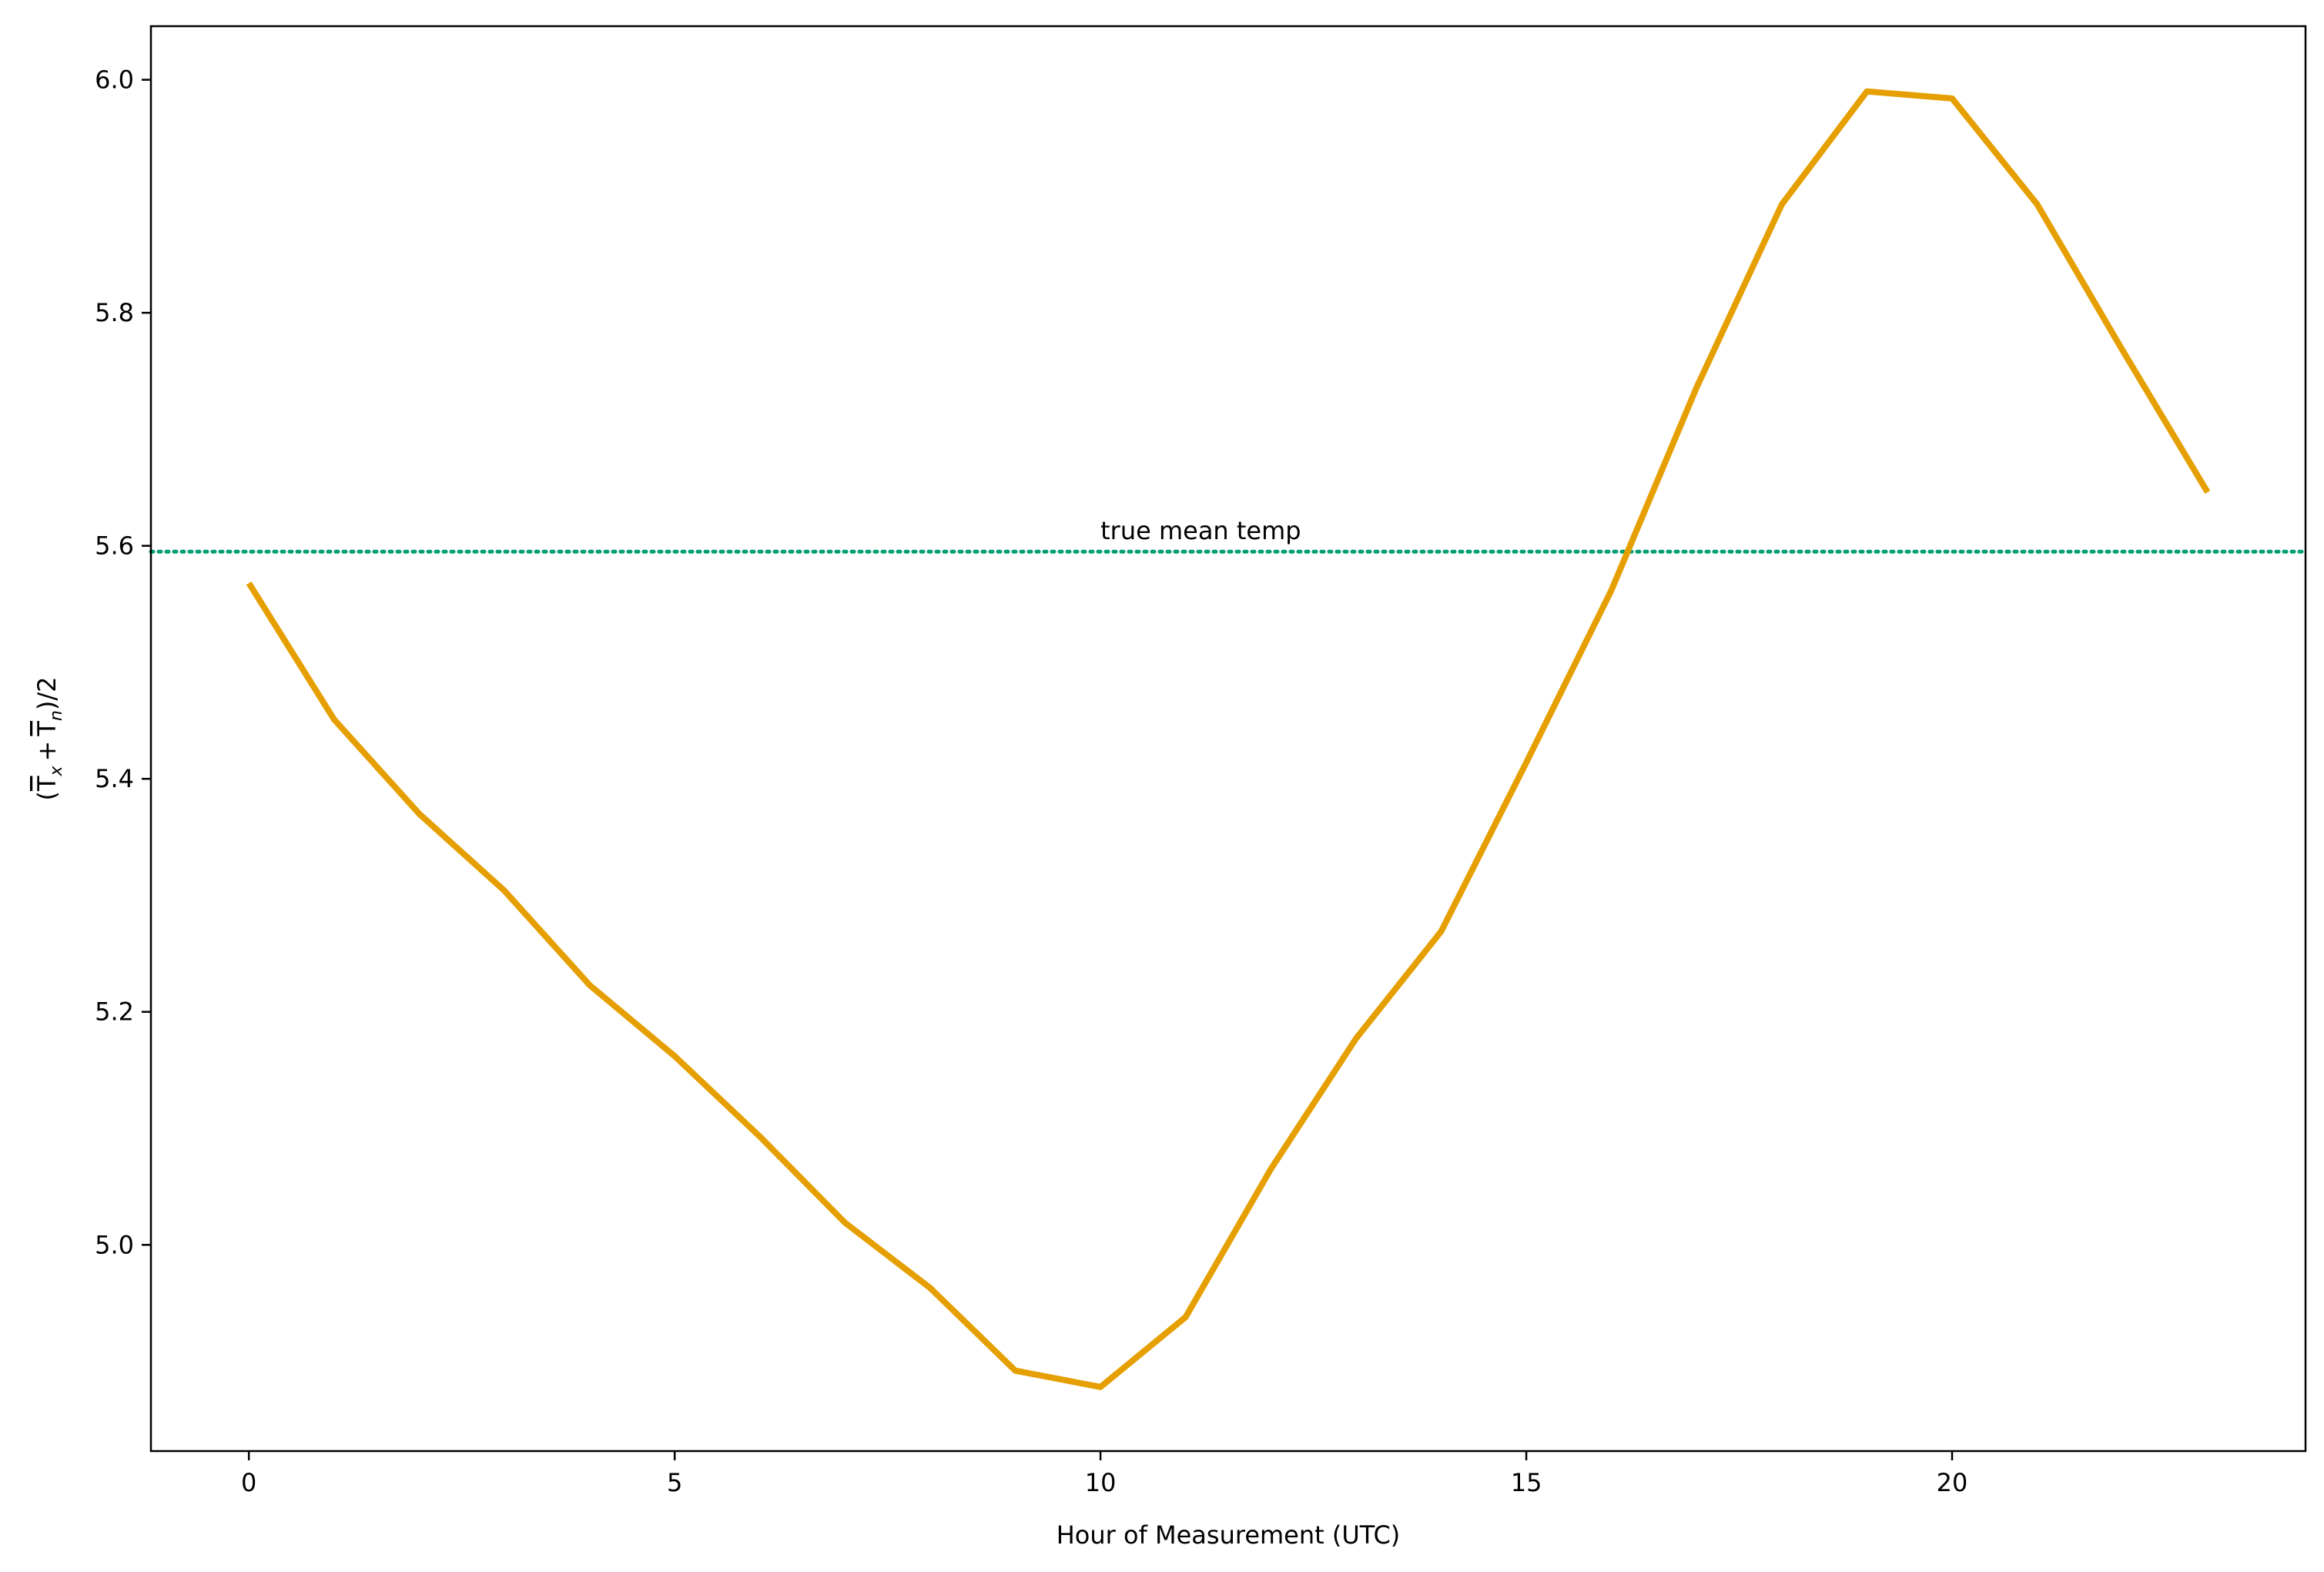 The image size is (2324, 1572). Describe the element at coordinates (56, 770) in the screenshot. I see `y-axis-label-tx-sub: x` at that location.